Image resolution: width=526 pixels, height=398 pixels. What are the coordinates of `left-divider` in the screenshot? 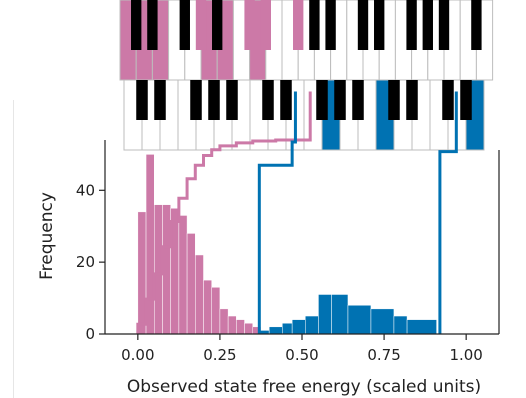 It's located at (13, 249).